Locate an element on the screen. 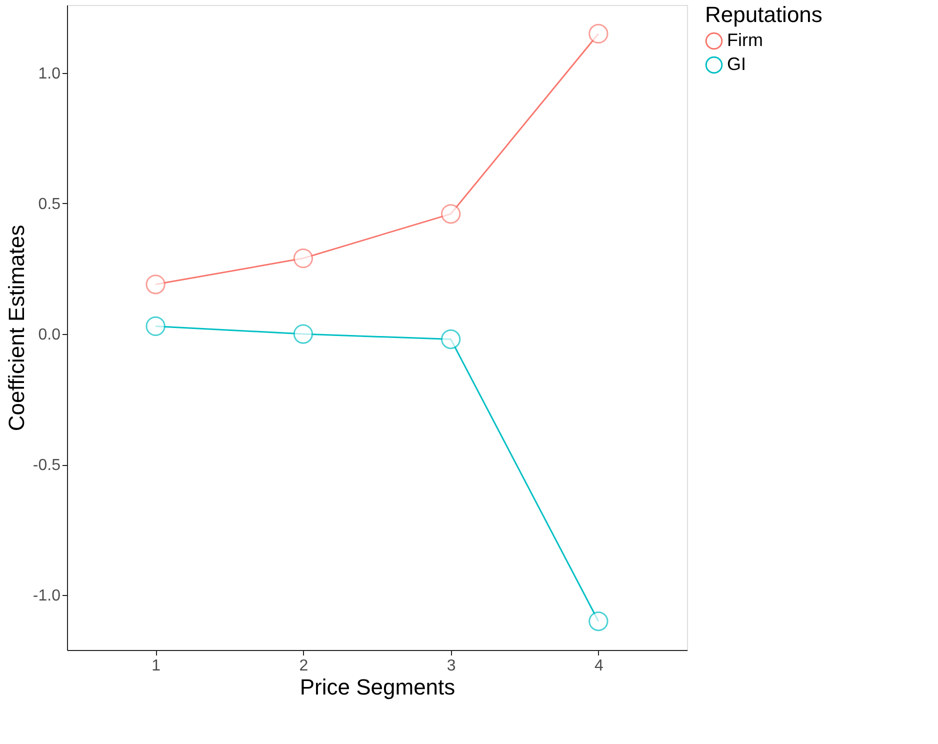 This screenshot has width=938, height=744. y-tick-label: -1.0 is located at coordinates (46, 596).